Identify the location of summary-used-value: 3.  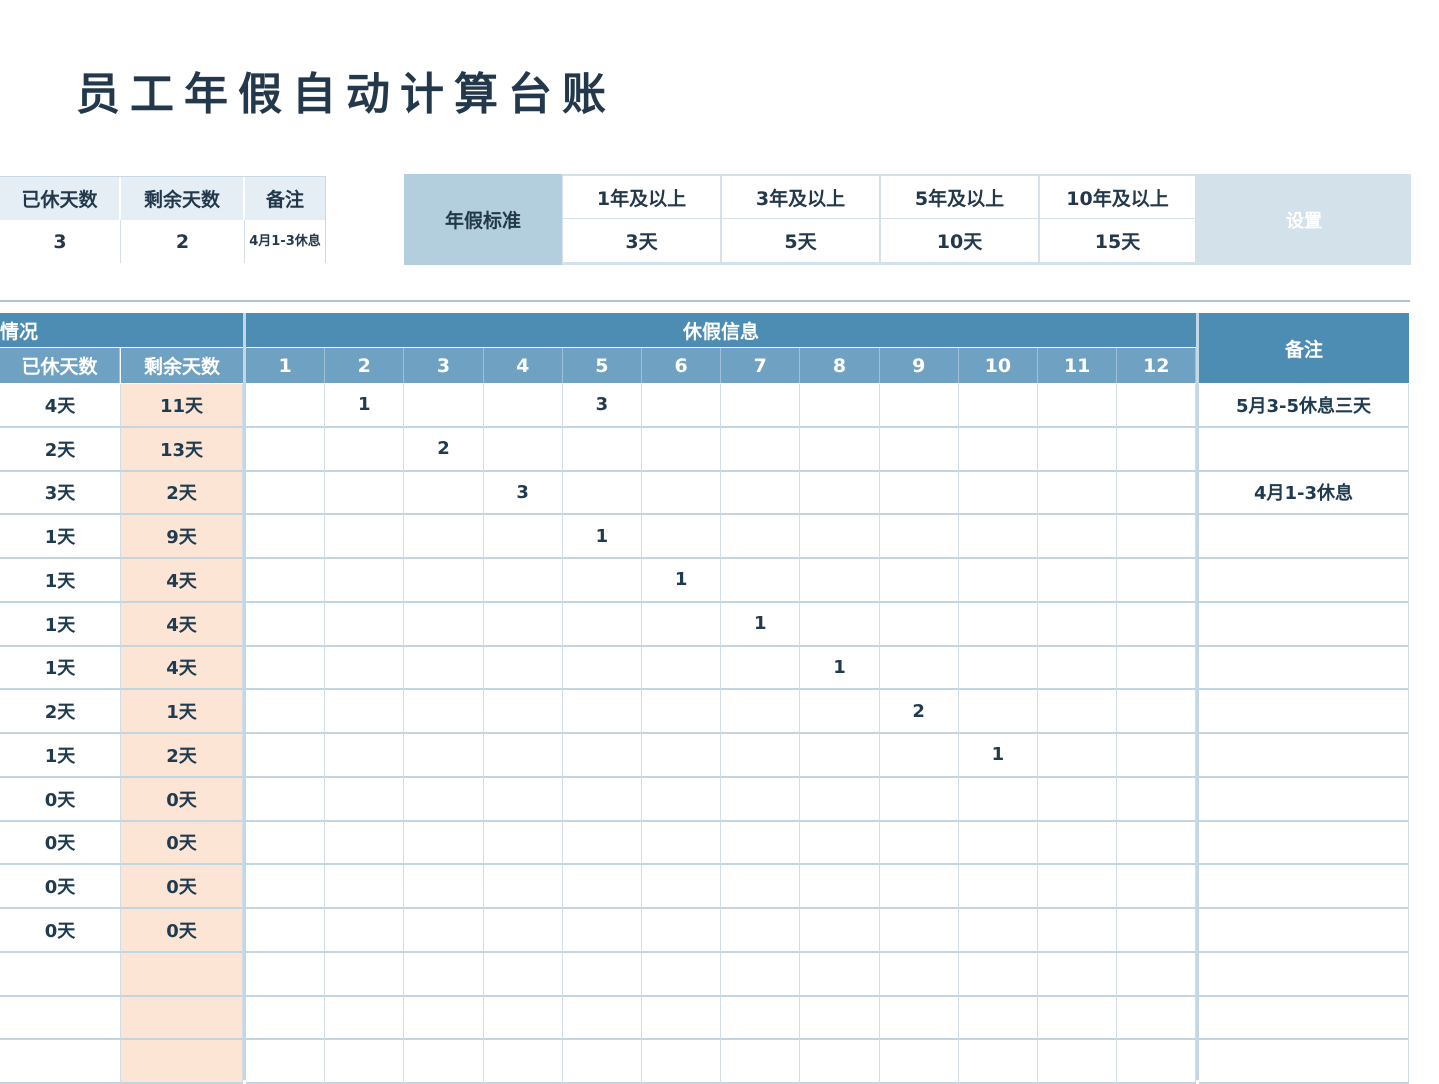
(60, 241).